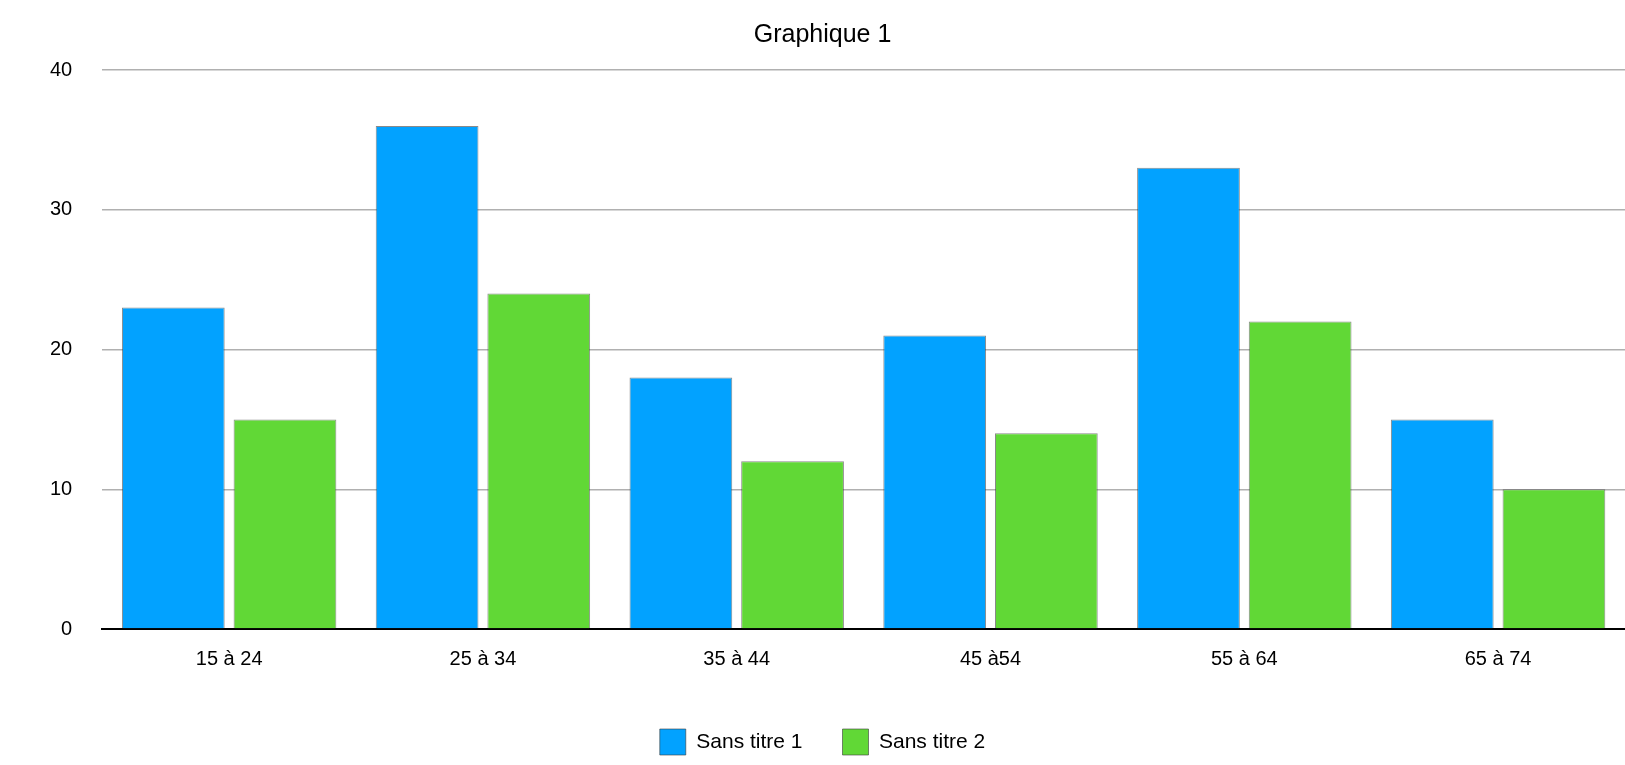  What do you see at coordinates (61, 208) in the screenshot?
I see `y-tick-label: 30` at bounding box center [61, 208].